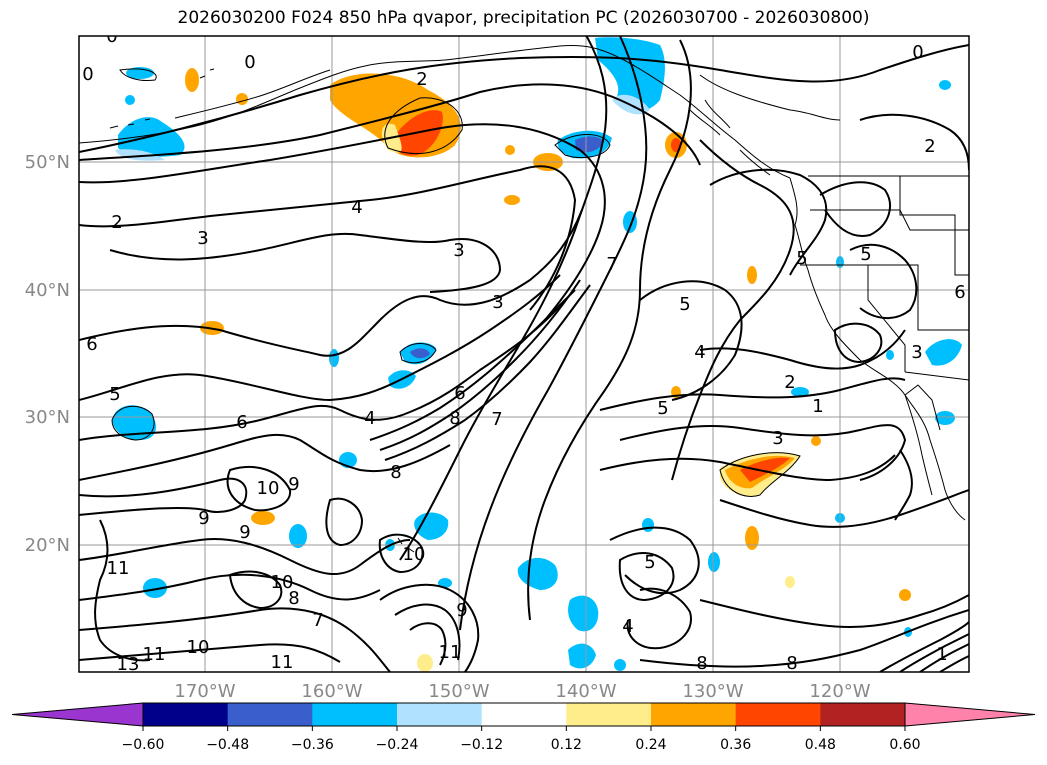  Describe the element at coordinates (839, 691) in the screenshot. I see `lon-label: 120°W` at that location.